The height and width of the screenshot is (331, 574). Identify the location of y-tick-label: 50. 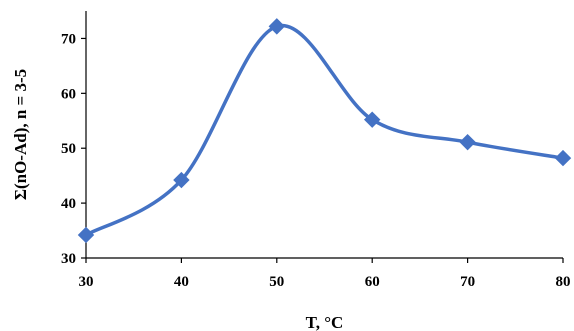
(68, 149).